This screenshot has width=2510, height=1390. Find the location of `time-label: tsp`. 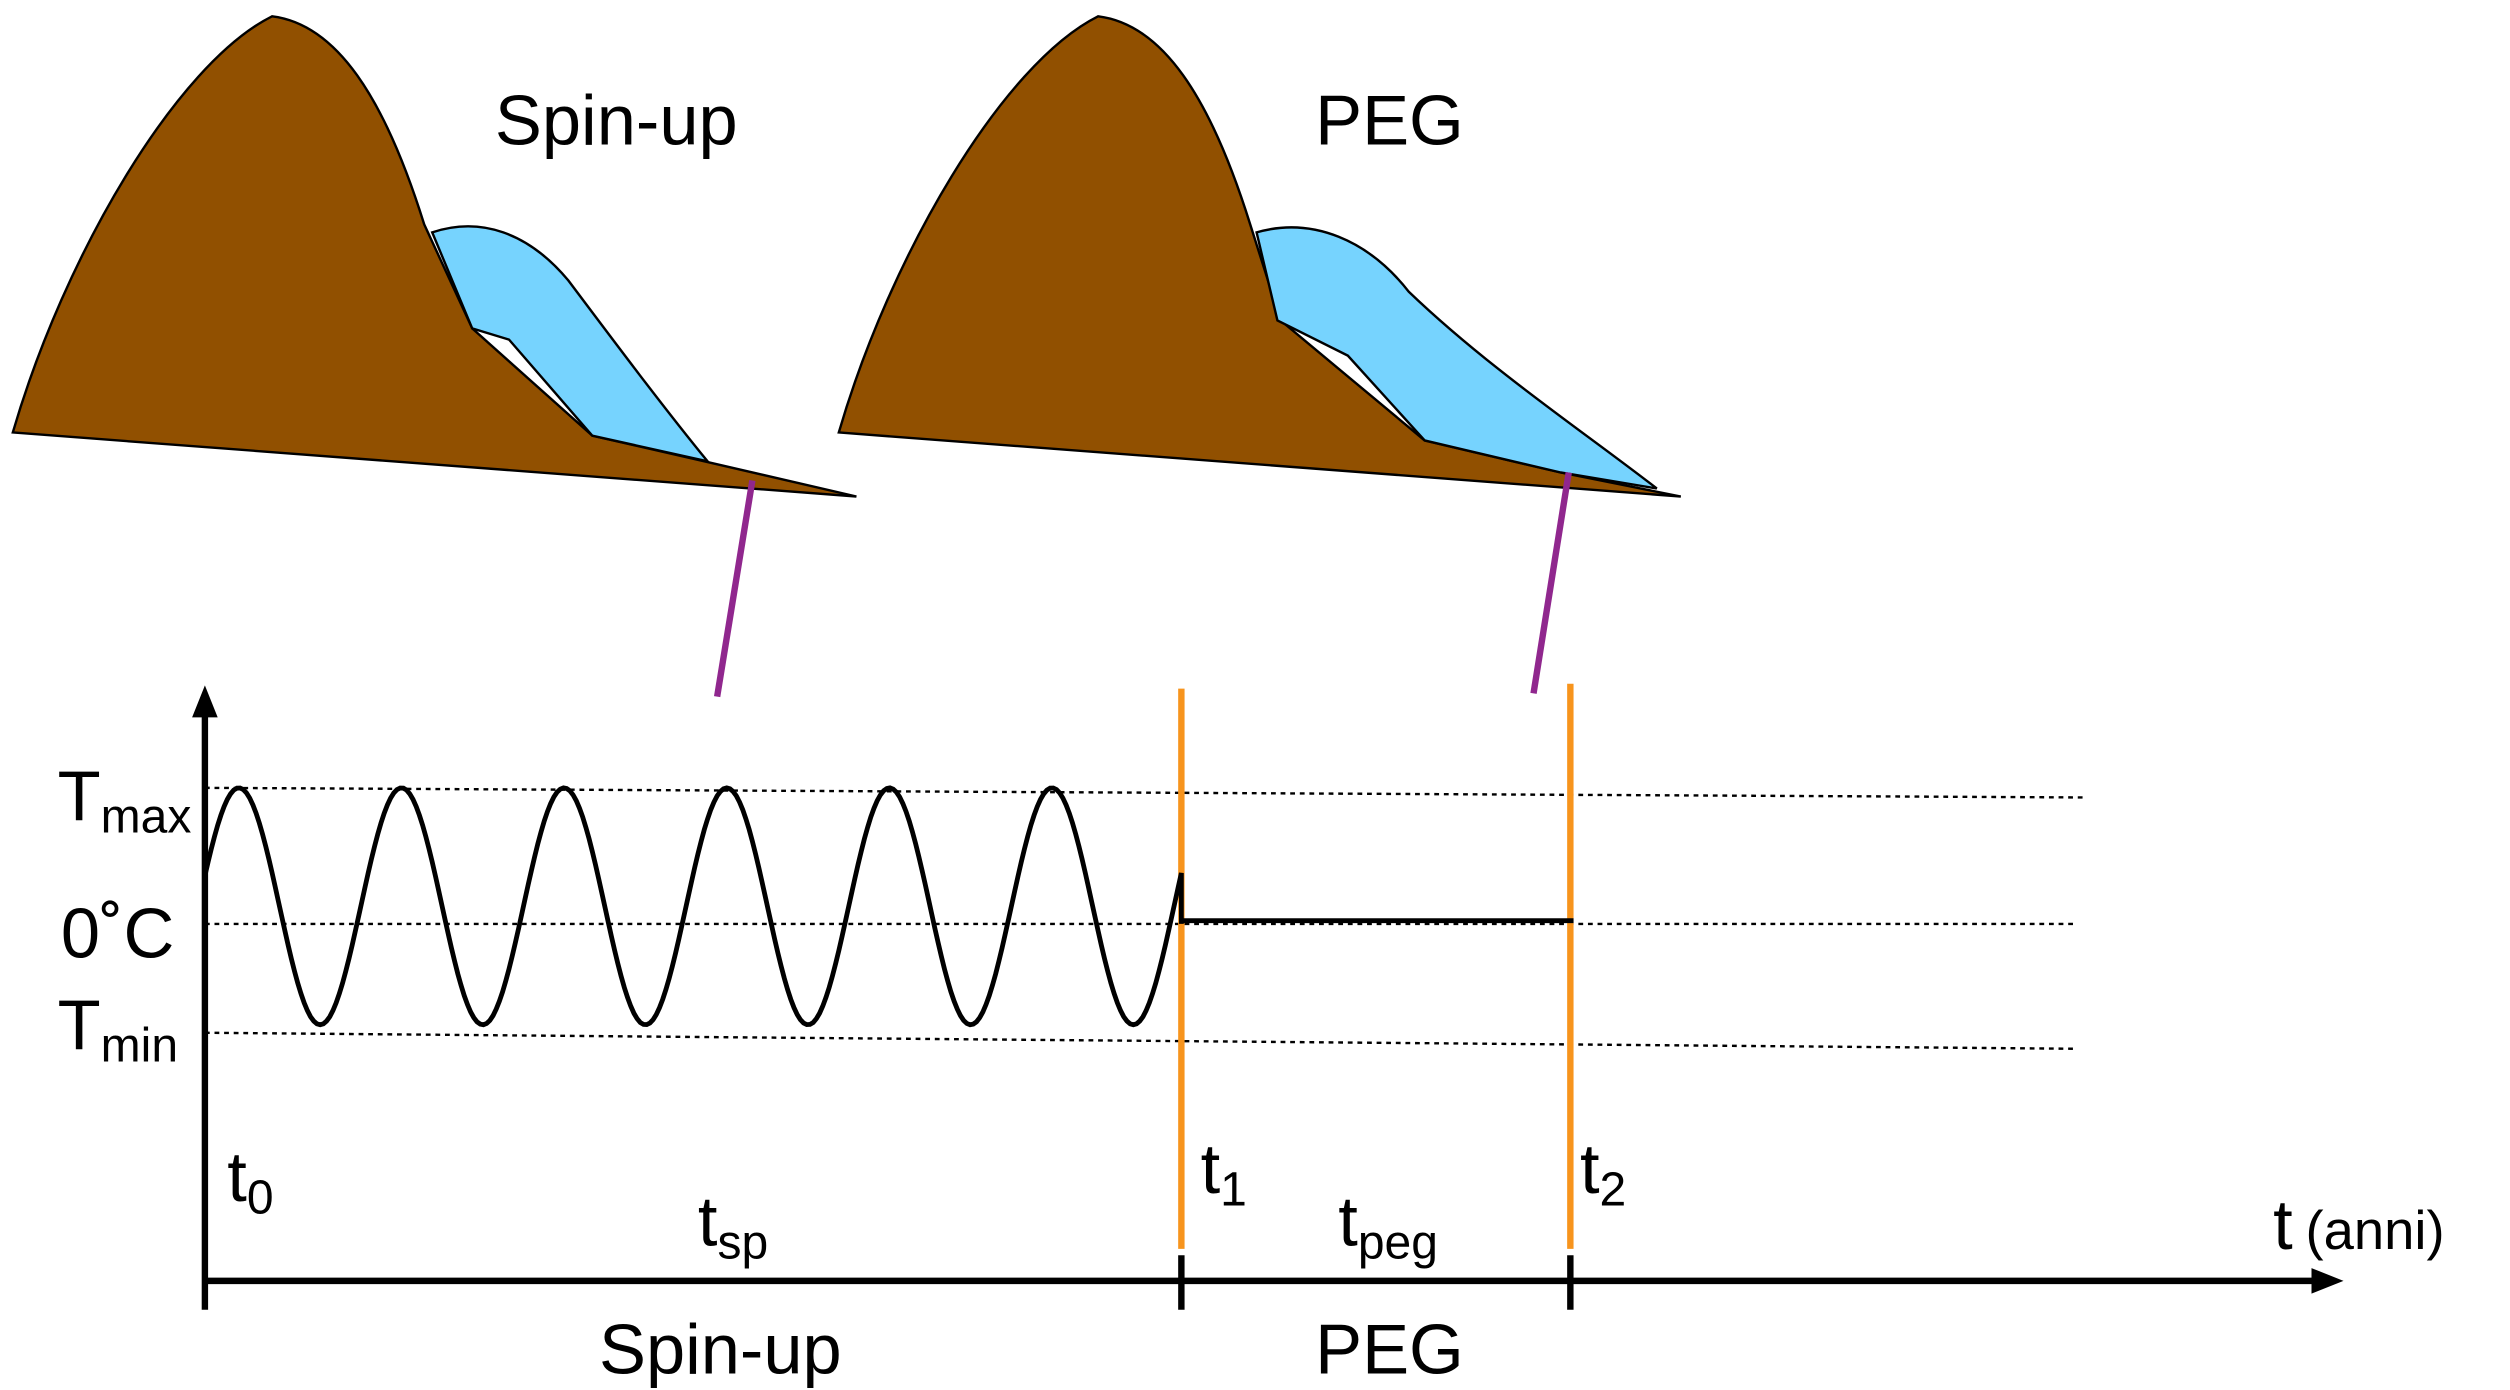

time-label: tsp is located at coordinates (733, 1226).